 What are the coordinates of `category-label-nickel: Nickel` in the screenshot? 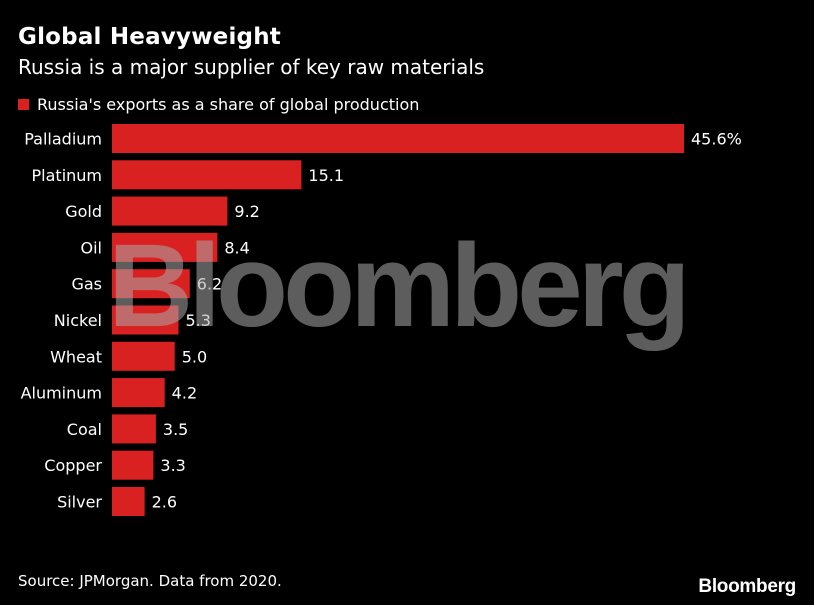 It's located at (78, 320).